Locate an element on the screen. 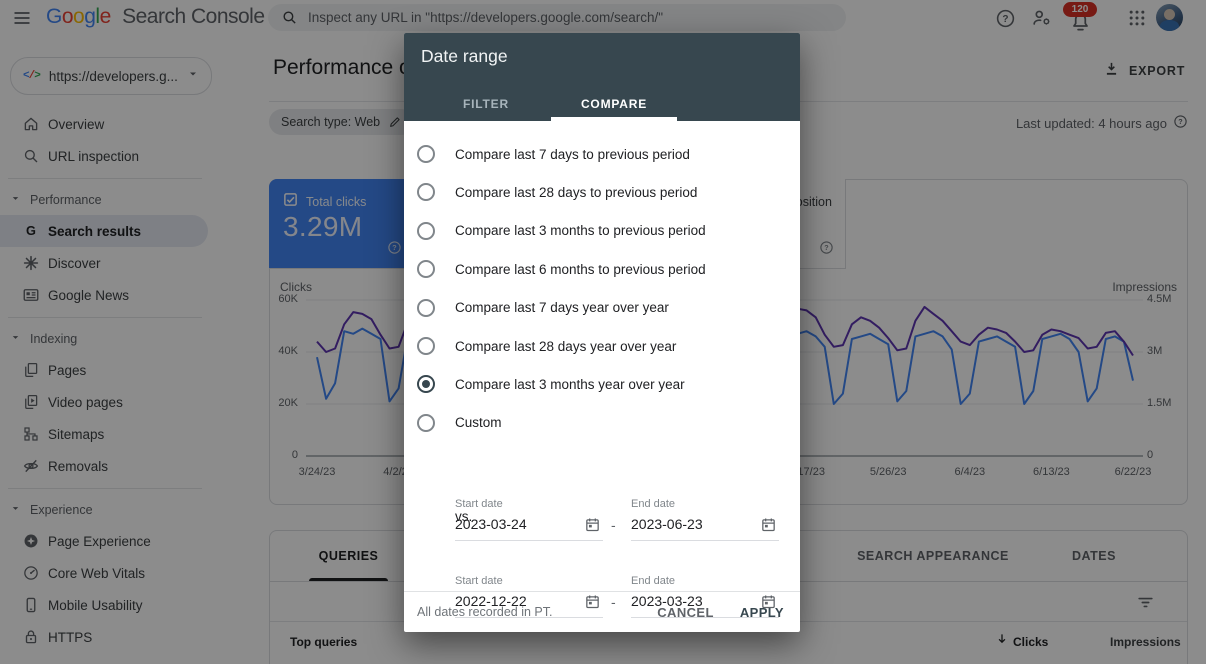 The height and width of the screenshot is (664, 1206). compare-option-radio: Custom is located at coordinates (602, 423).